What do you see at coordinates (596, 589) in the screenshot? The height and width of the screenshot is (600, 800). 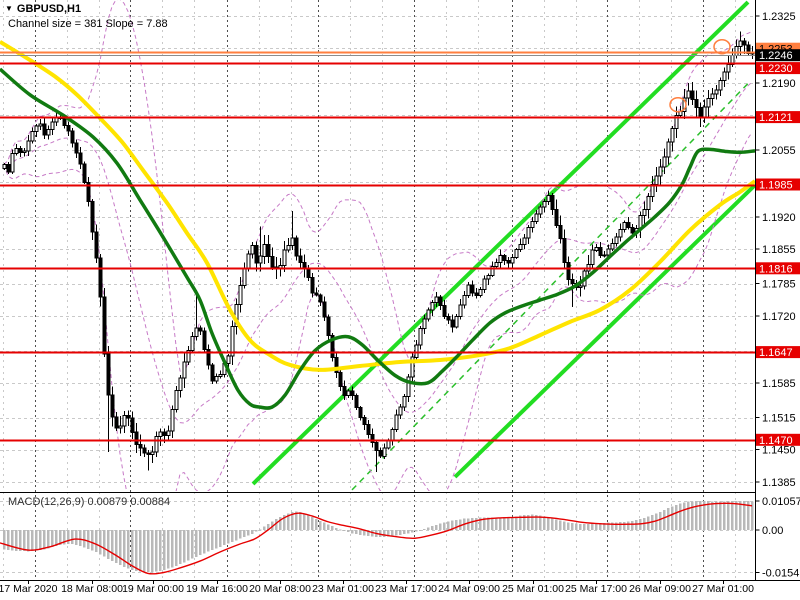 I see `time-label: 25 Mar 17:00` at bounding box center [596, 589].